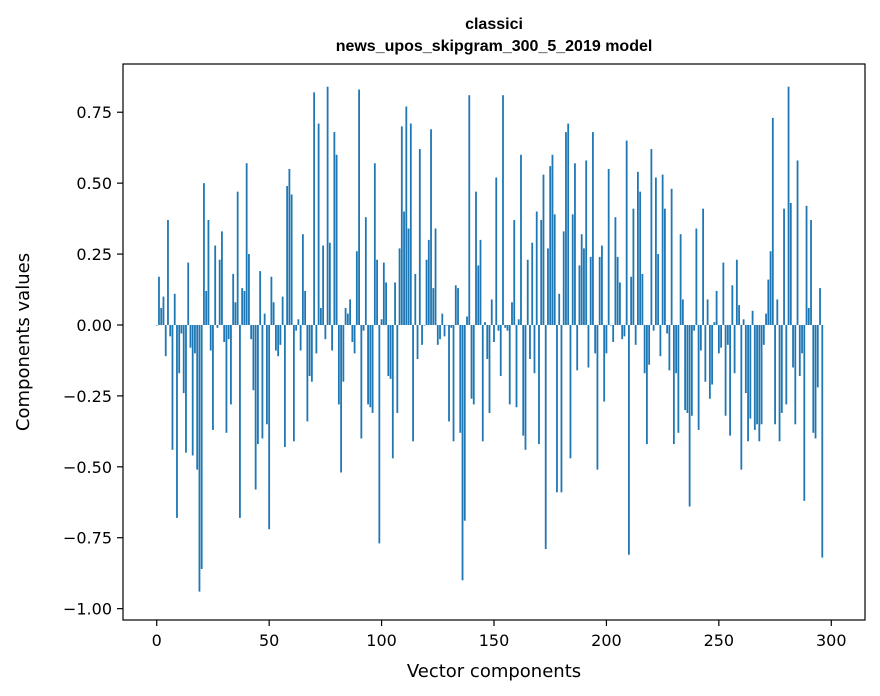  Describe the element at coordinates (94, 112) in the screenshot. I see `y-tick-label: 0.75` at that location.